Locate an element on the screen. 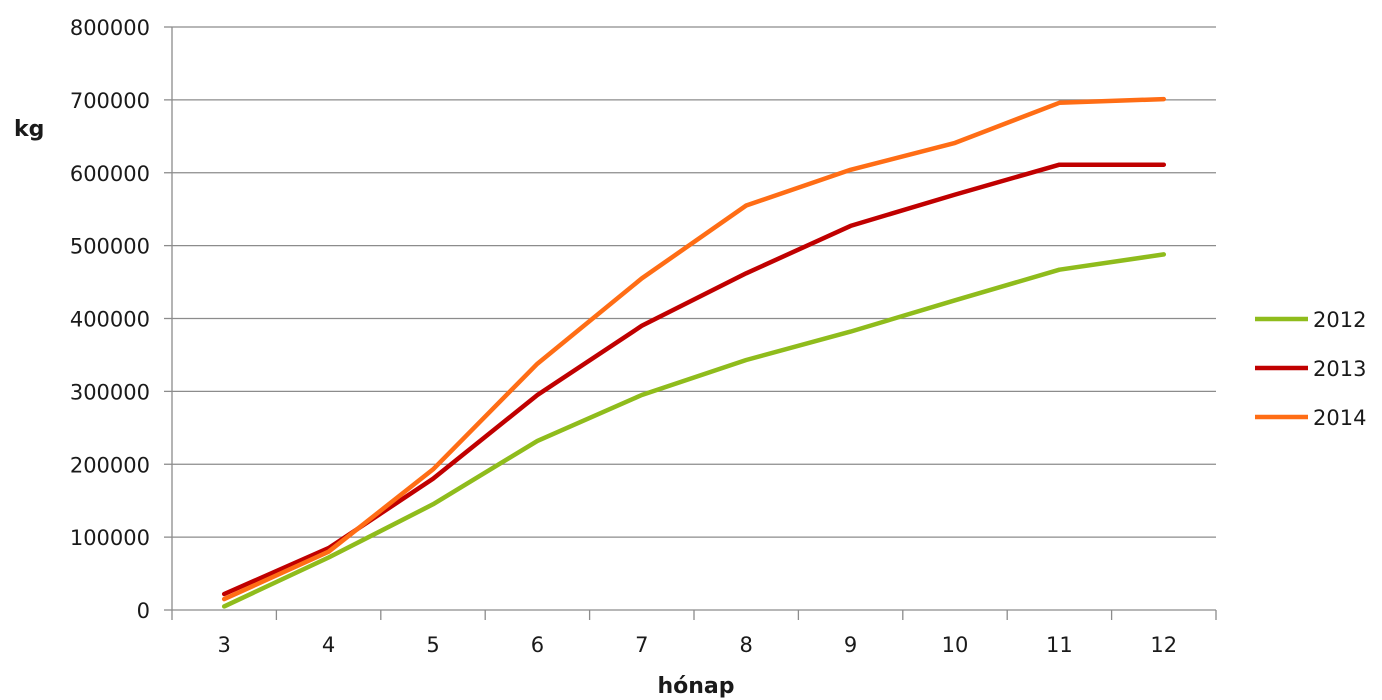 This screenshot has height=700, width=1382. x-tick-label: 6 is located at coordinates (537, 645).